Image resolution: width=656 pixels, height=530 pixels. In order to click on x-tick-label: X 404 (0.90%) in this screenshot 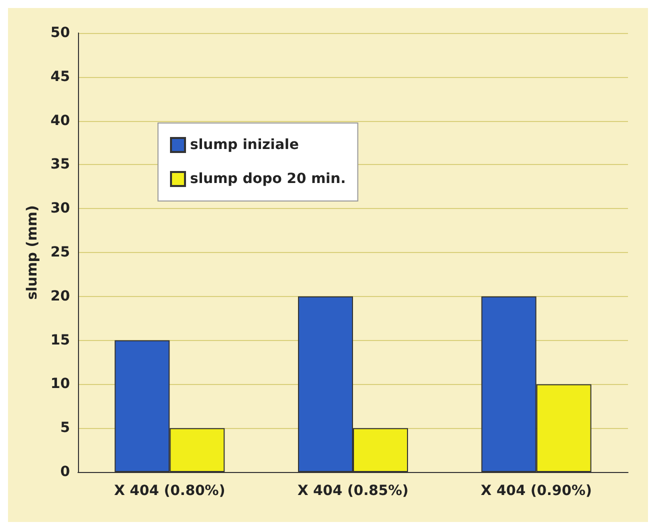, I will do `click(536, 491)`.